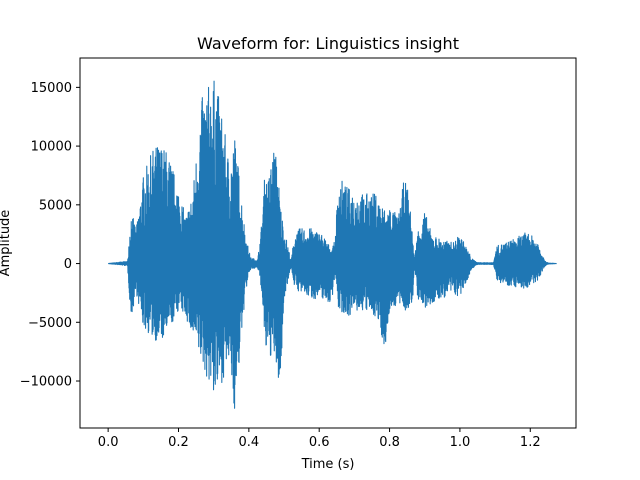 The height and width of the screenshot is (480, 640). What do you see at coordinates (50, 235) in the screenshot?
I see `y-axis: −10000 −5000 0 5000 10000 15000` at bounding box center [50, 235].